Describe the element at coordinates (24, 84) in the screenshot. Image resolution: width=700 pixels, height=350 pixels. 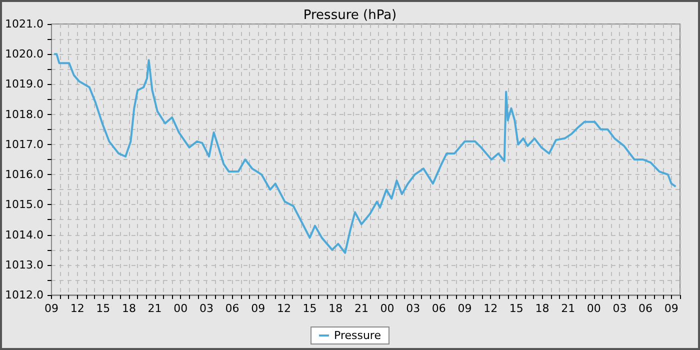
I see `y-tick-label: 1019.0` at that location.